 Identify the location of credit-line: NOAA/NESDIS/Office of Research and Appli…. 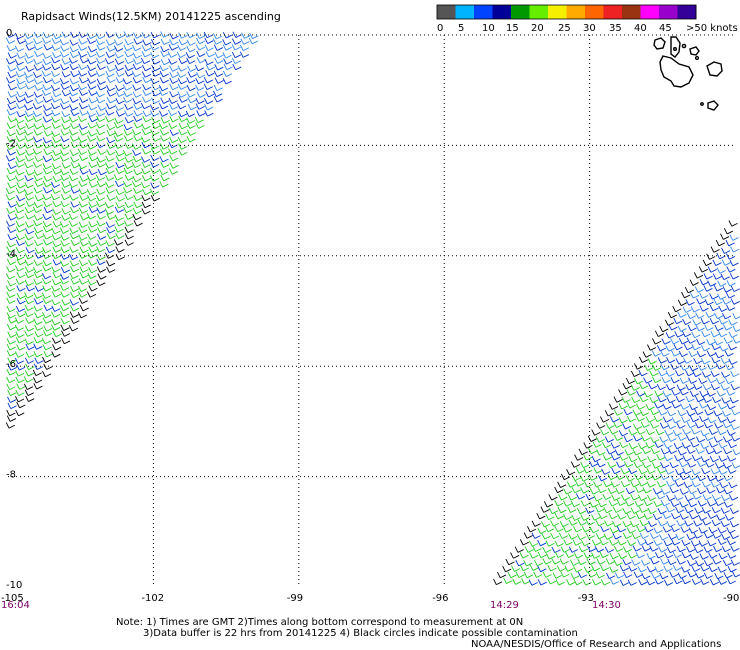
(596, 644).